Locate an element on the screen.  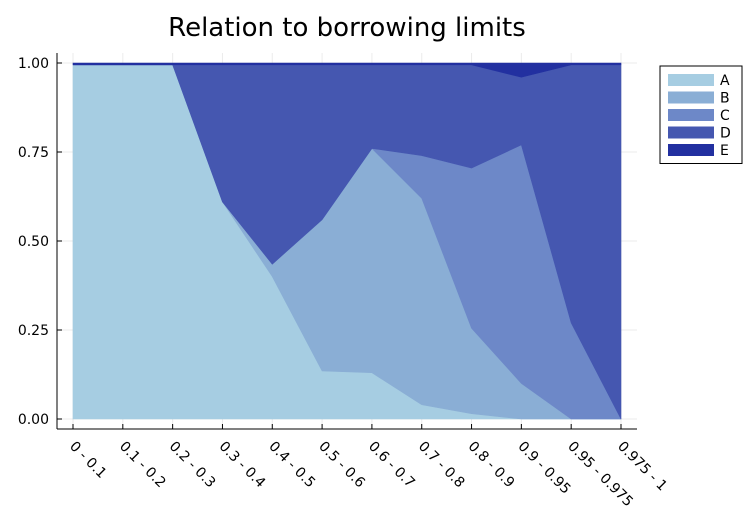
x-tick-label: 0.5 - 0.6 is located at coordinates (341, 465).